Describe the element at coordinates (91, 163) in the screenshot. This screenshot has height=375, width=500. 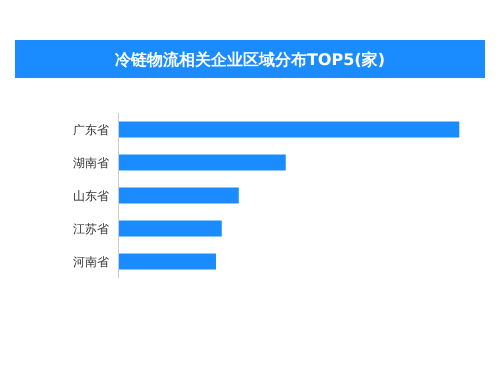
I see `y-tick-label: 湖南省` at that location.